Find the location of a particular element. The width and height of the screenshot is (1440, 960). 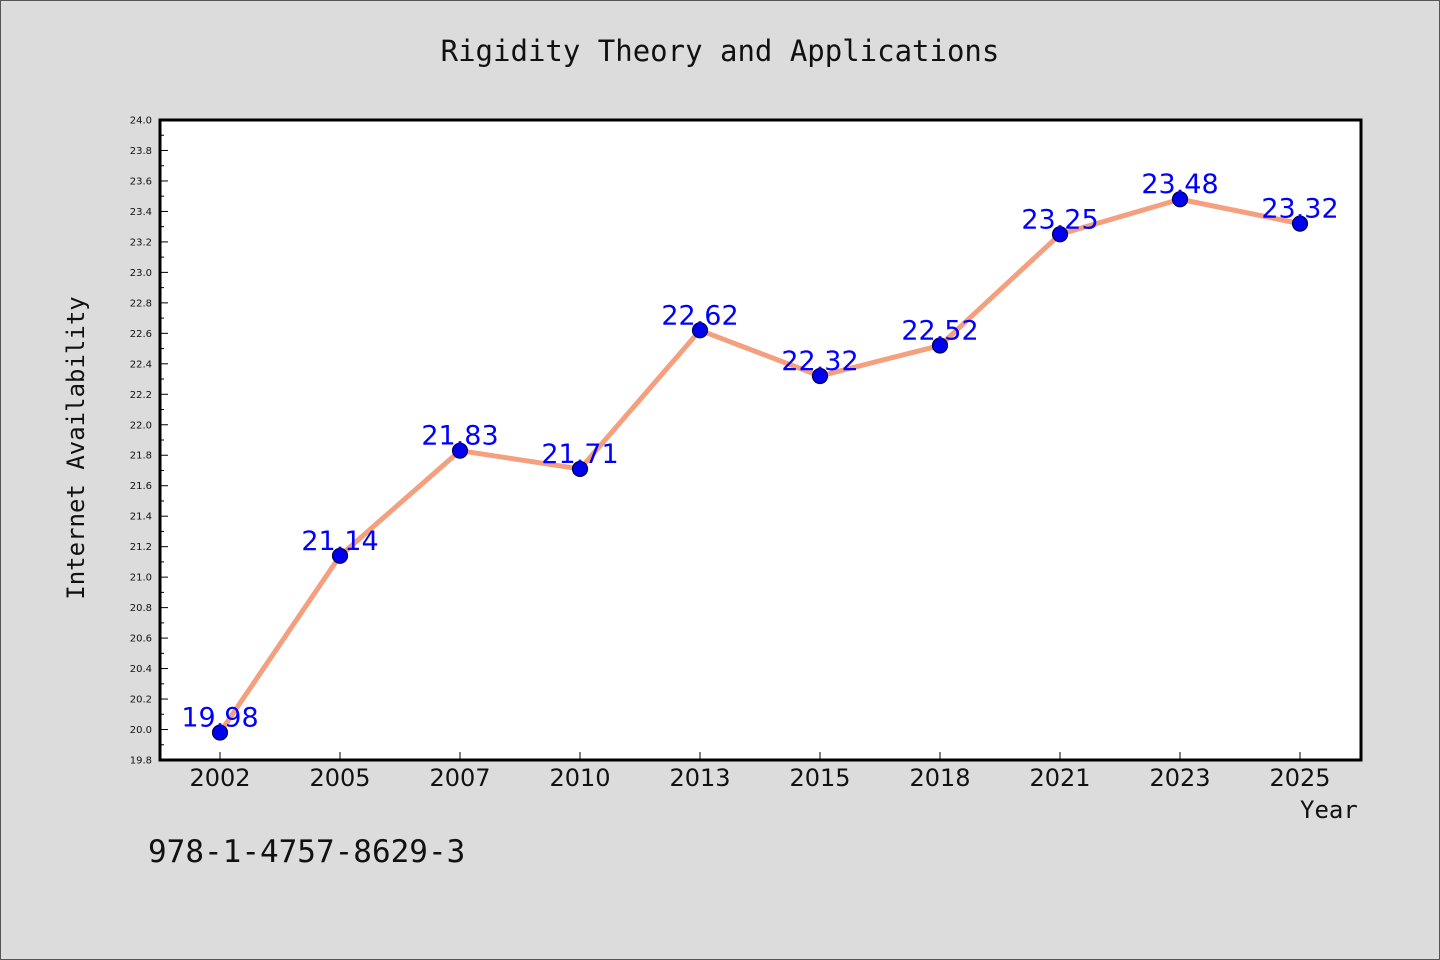

x-tick-label: 2025 is located at coordinates (1299, 778).